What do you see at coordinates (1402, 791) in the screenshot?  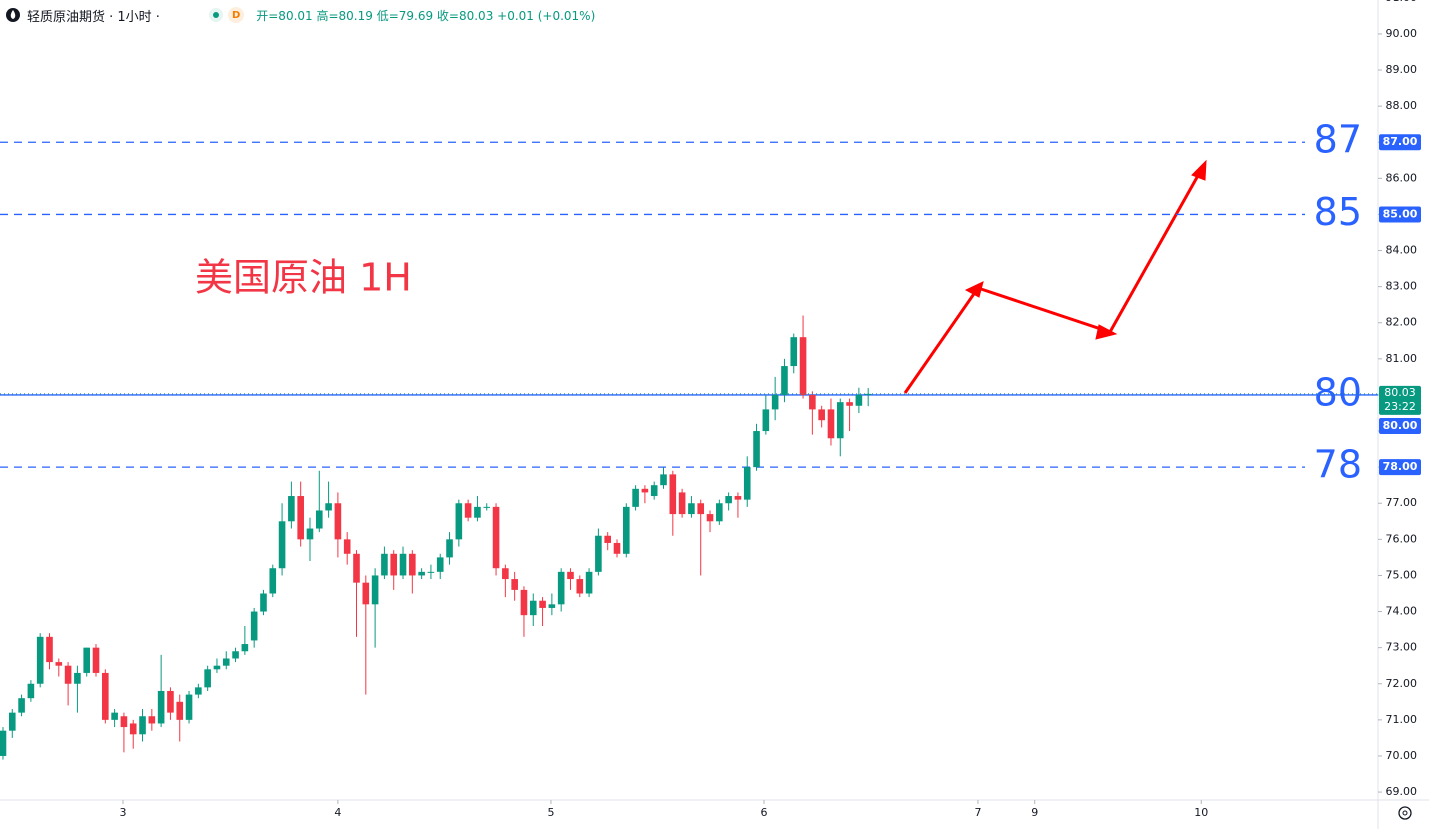 I see `y-tick-label: 69.00` at bounding box center [1402, 791].